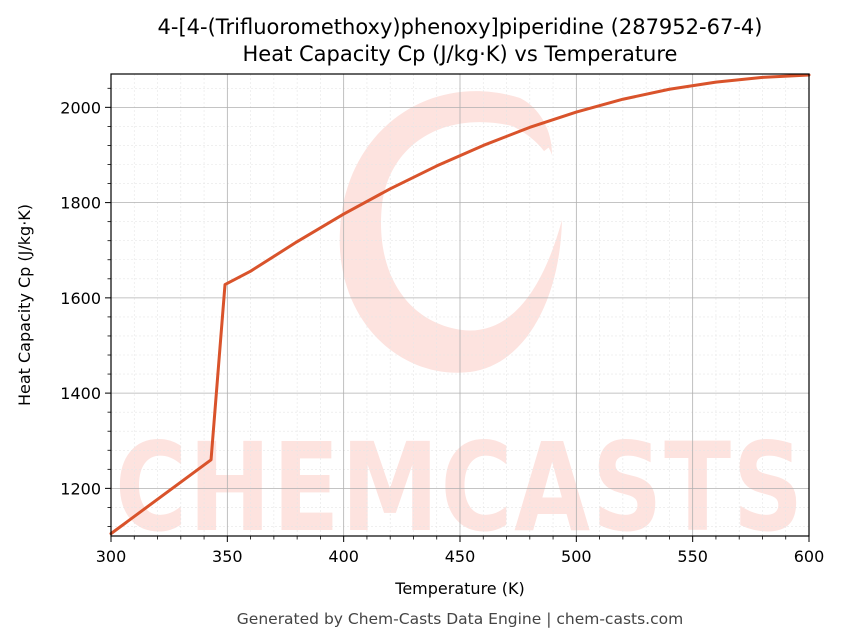  What do you see at coordinates (450, 232) in the screenshot?
I see `watermark-logo-icon` at bounding box center [450, 232].